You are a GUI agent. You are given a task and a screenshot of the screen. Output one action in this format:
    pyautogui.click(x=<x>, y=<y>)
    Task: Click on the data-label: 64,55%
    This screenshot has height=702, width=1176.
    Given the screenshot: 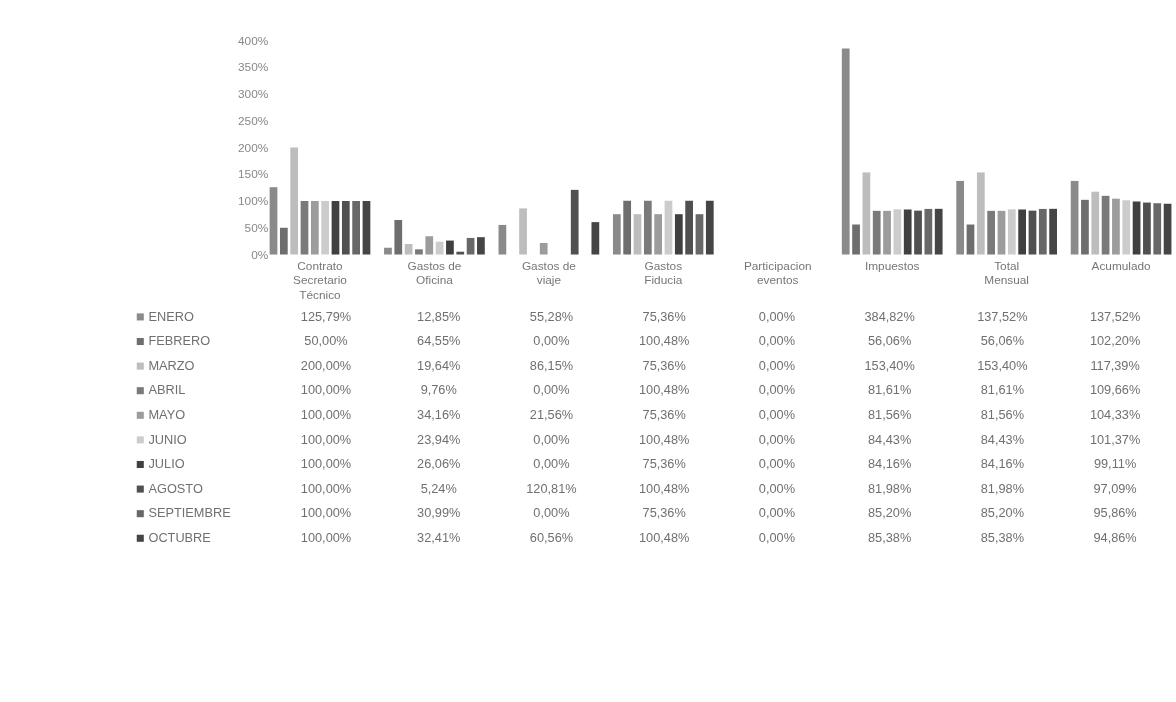 What is the action you would take?
    pyautogui.click(x=439, y=341)
    